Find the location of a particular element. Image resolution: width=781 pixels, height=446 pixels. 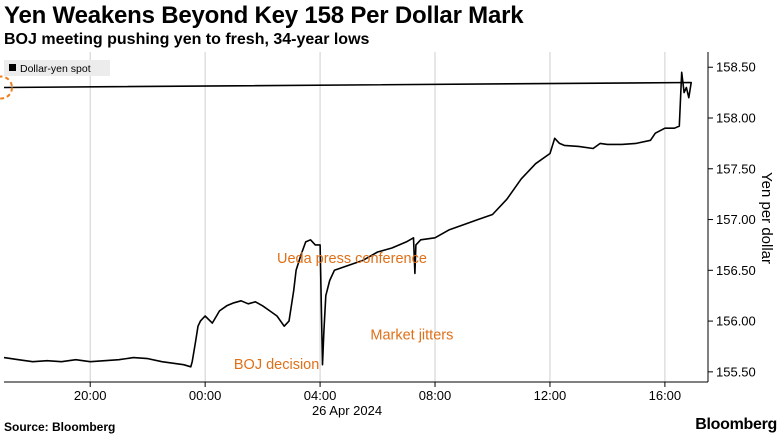

x-tick-label: 20:00 is located at coordinates (90, 395).